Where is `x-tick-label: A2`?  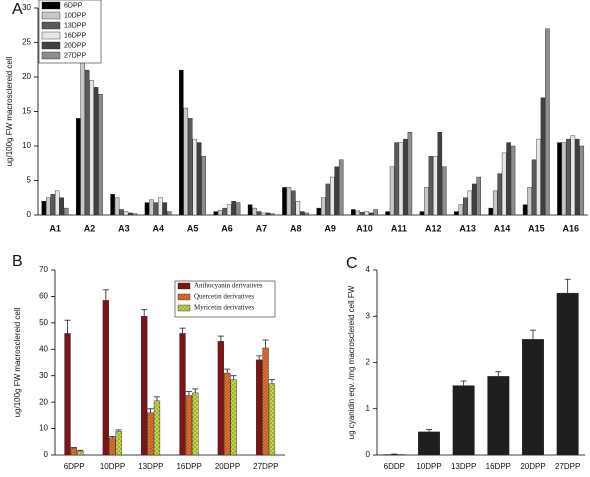 x-tick-label: A2 is located at coordinates (90, 228).